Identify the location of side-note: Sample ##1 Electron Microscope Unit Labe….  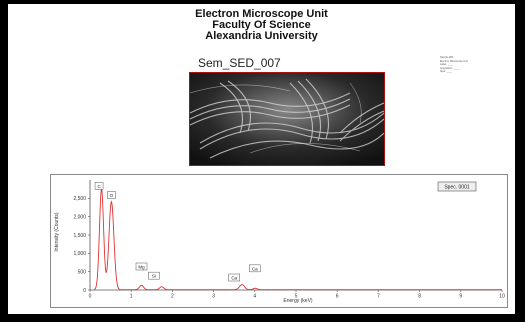
(465, 65).